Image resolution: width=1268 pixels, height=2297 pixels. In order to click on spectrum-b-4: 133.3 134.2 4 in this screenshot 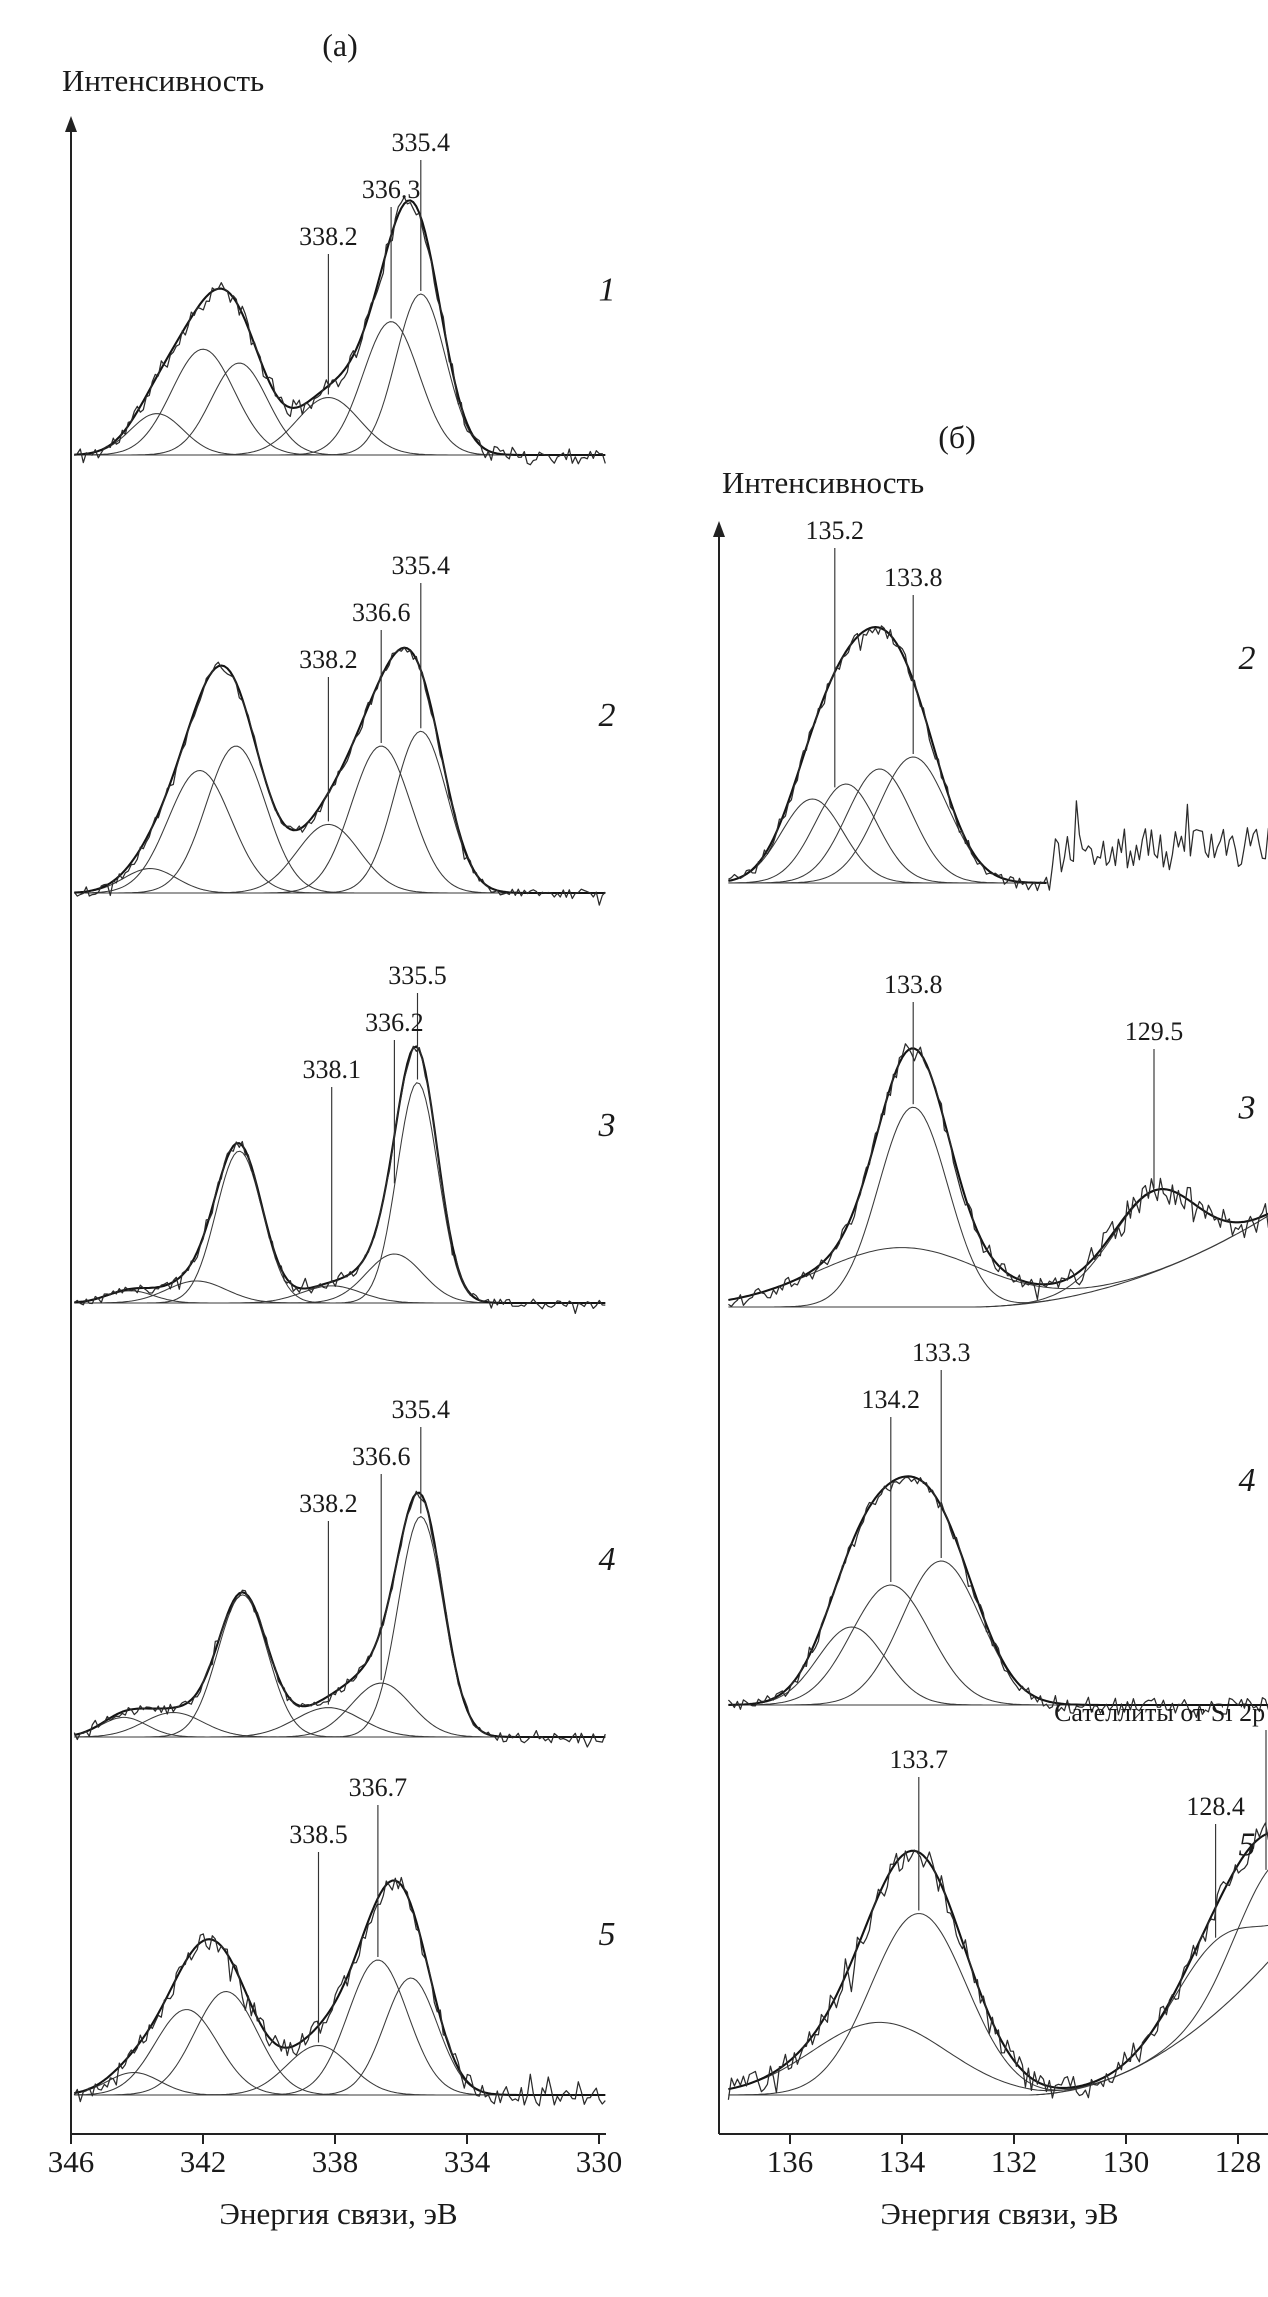, I will do `click(997, 1528)`.